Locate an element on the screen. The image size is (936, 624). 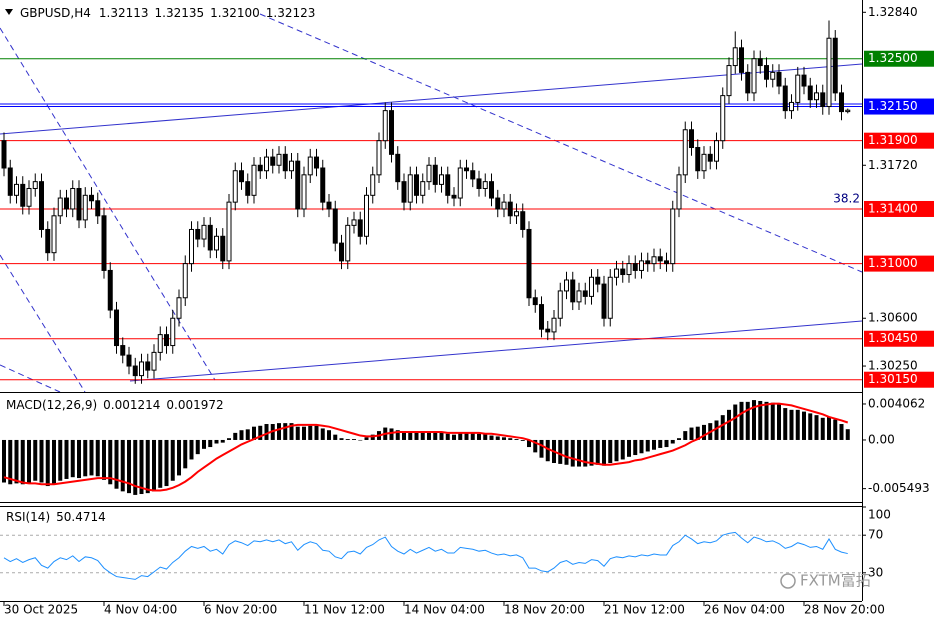
last-high: 1.32135 is located at coordinates (180, 13).